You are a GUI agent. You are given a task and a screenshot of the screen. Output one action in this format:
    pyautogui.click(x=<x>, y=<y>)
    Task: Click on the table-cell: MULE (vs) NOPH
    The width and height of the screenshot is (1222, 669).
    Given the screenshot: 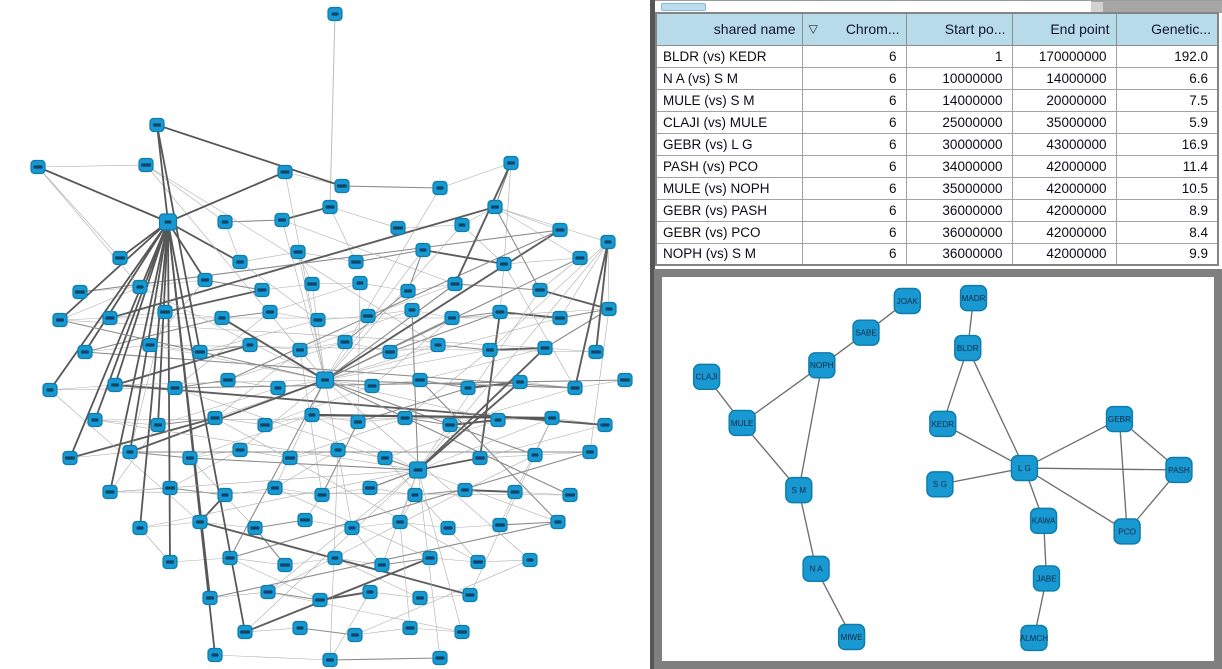 What is the action you would take?
    pyautogui.click(x=729, y=188)
    